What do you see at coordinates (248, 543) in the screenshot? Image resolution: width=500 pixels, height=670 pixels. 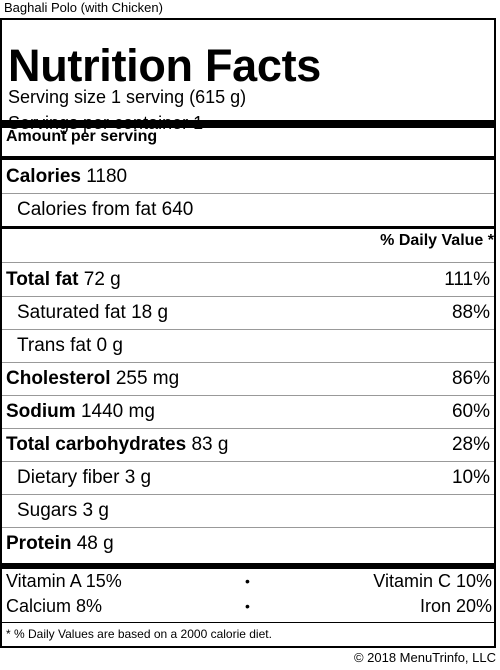 I see `protein-row: Protein 48 g` at bounding box center [248, 543].